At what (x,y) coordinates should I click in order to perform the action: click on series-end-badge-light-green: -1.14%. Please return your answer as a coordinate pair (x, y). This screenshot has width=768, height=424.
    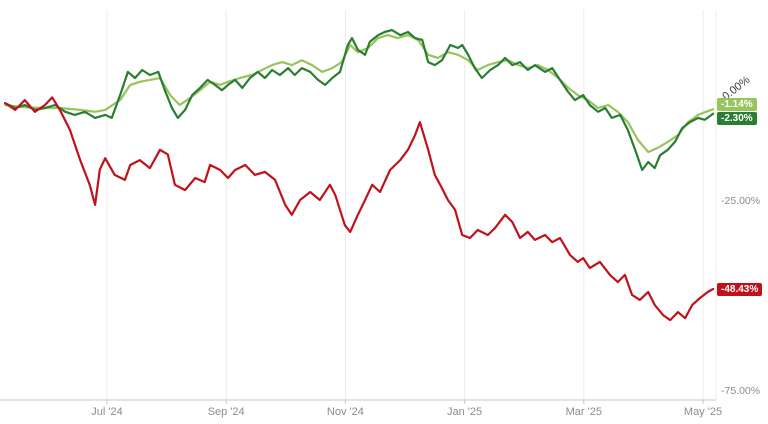
    Looking at the image, I should click on (737, 104).